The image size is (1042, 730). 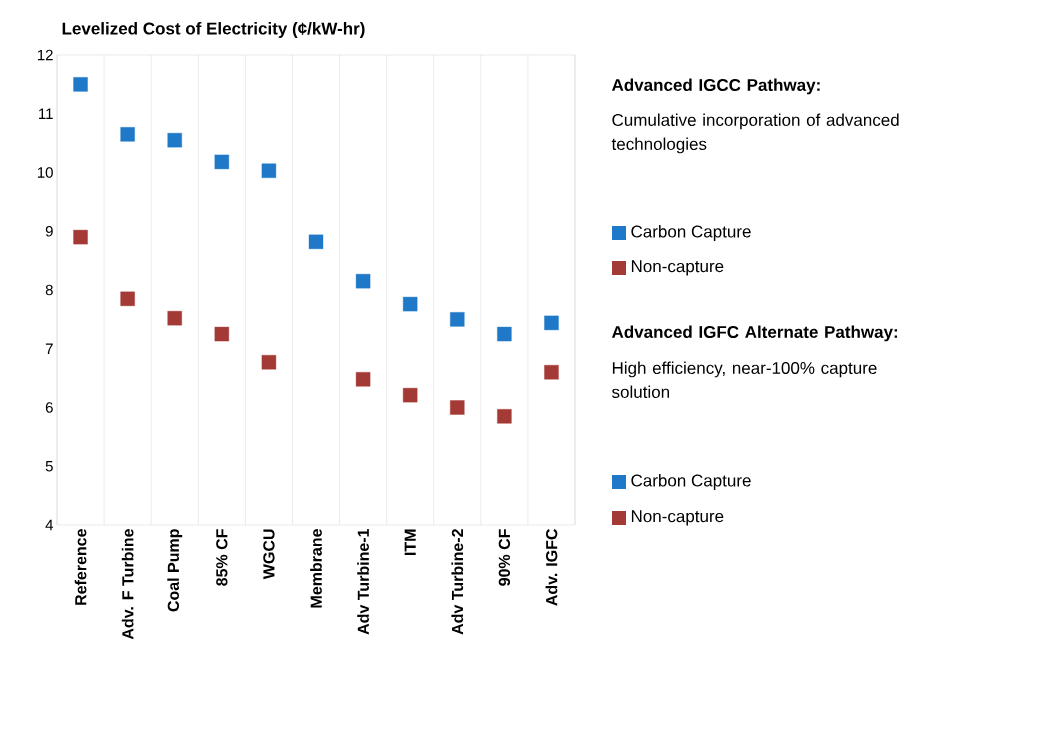 What do you see at coordinates (755, 133) in the screenshot?
I see `text: Cumulative incorporation of advanced technologies` at bounding box center [755, 133].